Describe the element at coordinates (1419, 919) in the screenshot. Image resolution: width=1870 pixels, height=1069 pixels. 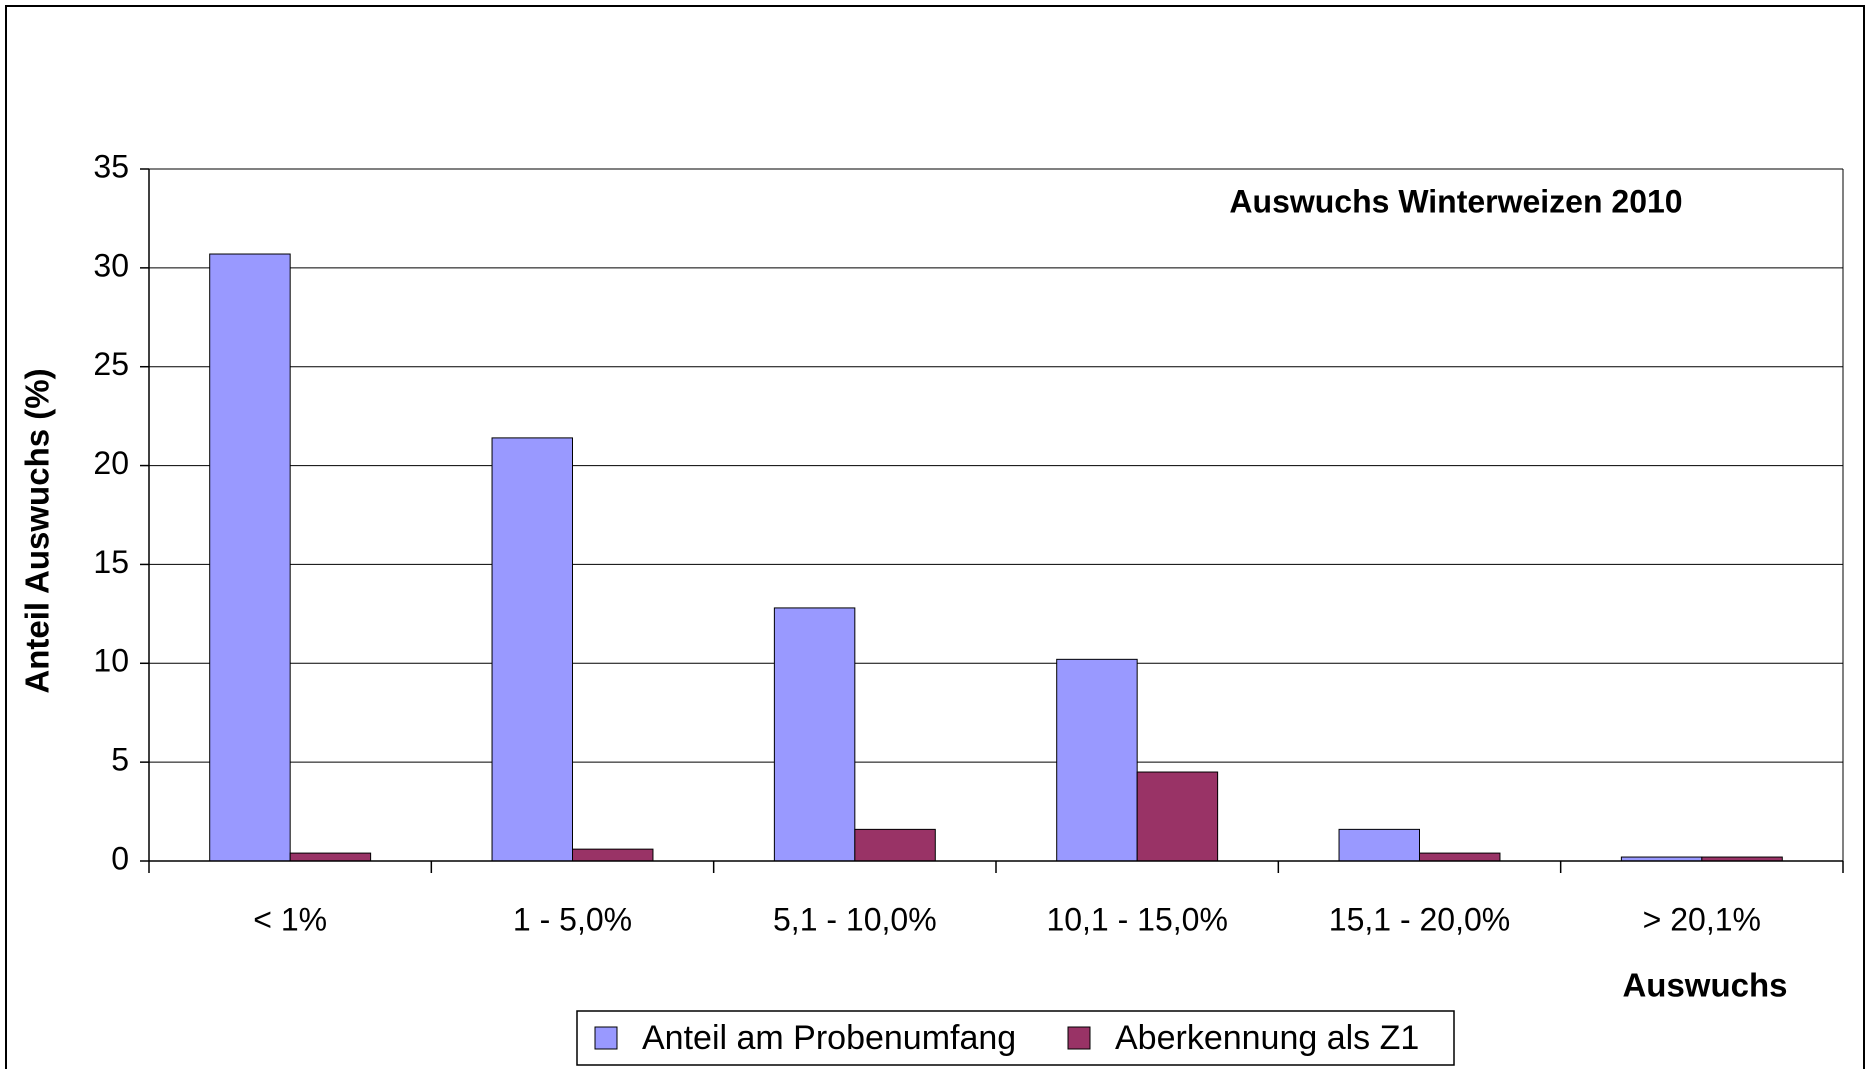
I see `x-tick-label: 15,1 - 20,0%` at that location.